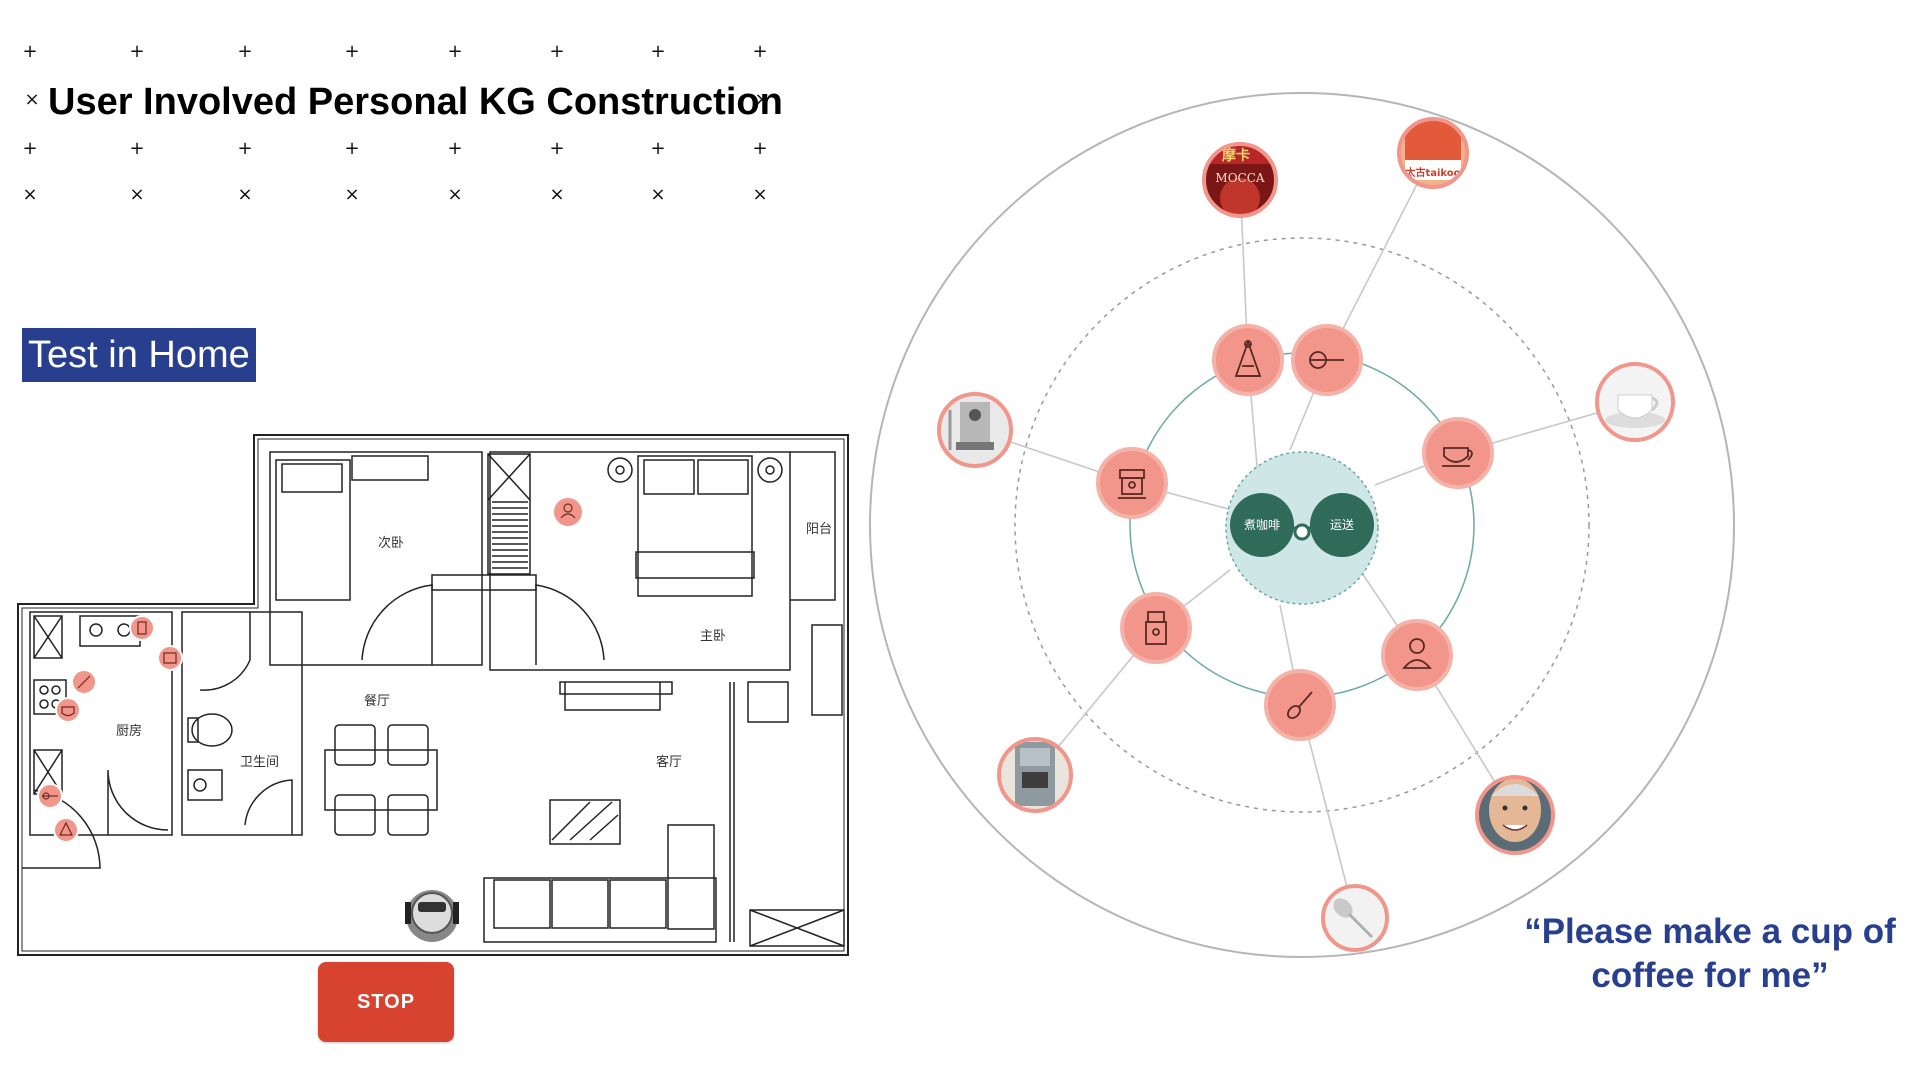 This screenshot has height=1080, width=1920. I want to click on taikoo-sugar-photo: 太古taikoo, so click(1435, 155).